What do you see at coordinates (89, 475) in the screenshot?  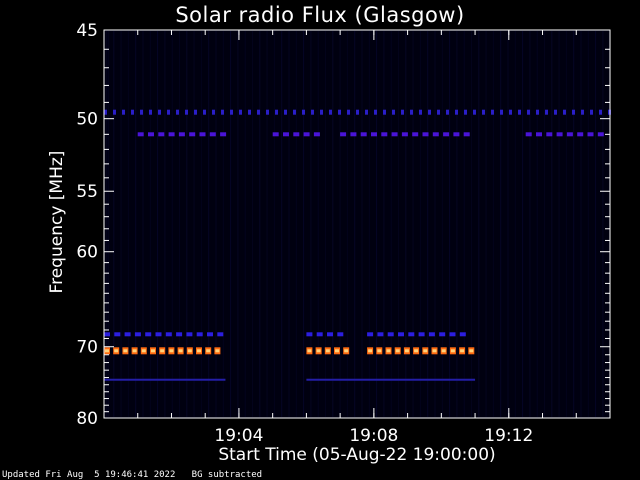 I see `updated-timestamp: Updated Fri Aug 5 19:46:41 2022` at bounding box center [89, 475].